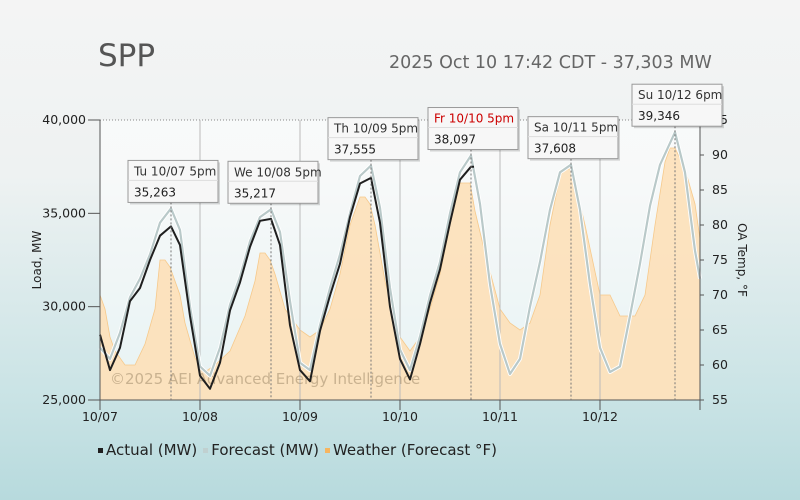  Describe the element at coordinates (474, 119) in the screenshot. I see `callout-label: Fr 10/10 5pm` at that location.